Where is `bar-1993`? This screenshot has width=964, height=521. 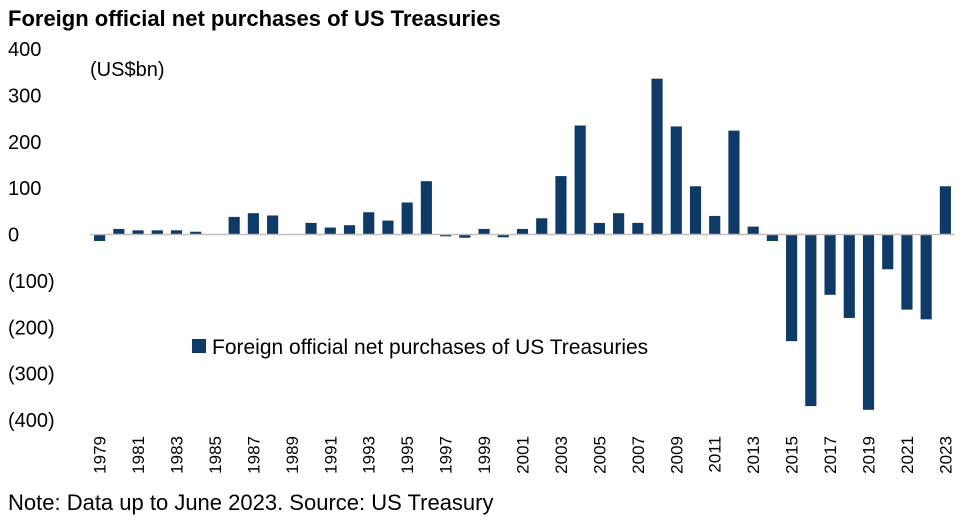 bar-1993 is located at coordinates (369, 223).